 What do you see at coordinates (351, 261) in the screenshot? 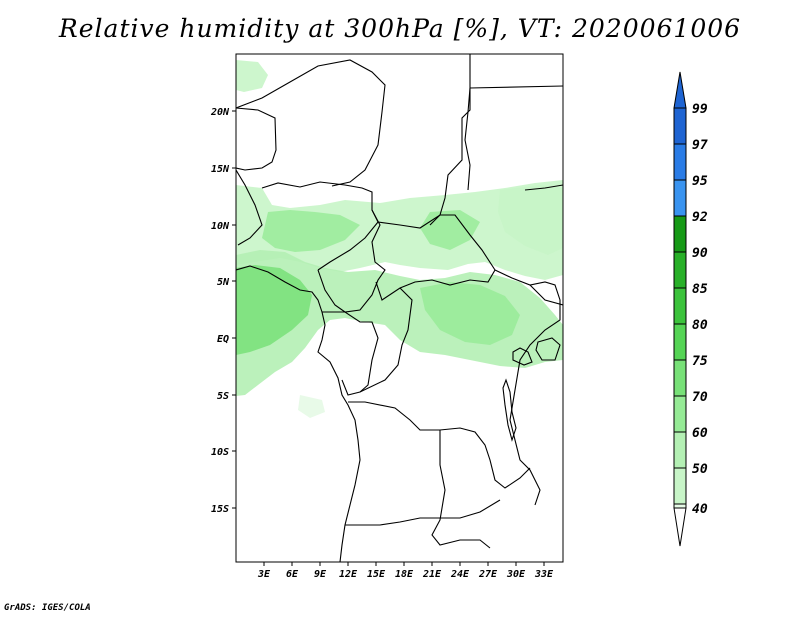
I see `cameroon-border` at bounding box center [351, 261].